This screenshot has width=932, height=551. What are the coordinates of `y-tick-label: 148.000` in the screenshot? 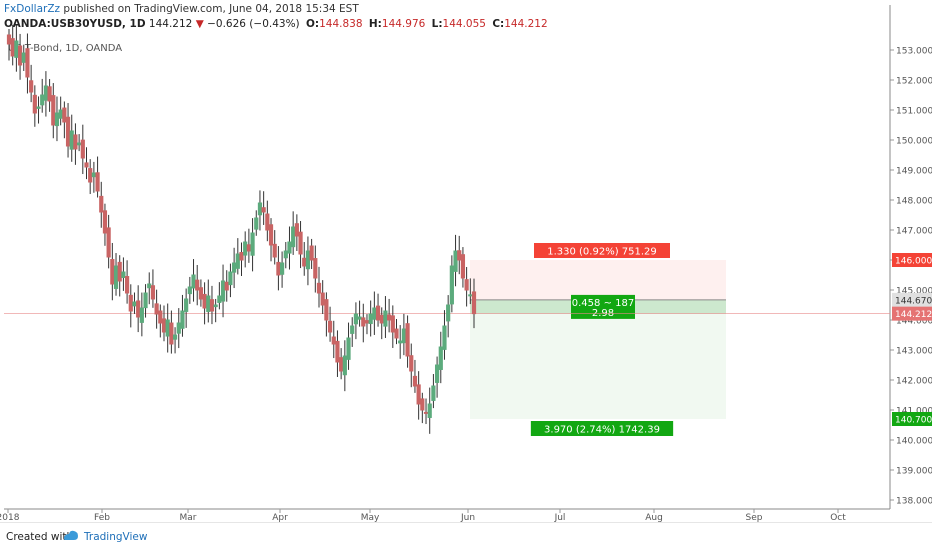 It's located at (914, 202).